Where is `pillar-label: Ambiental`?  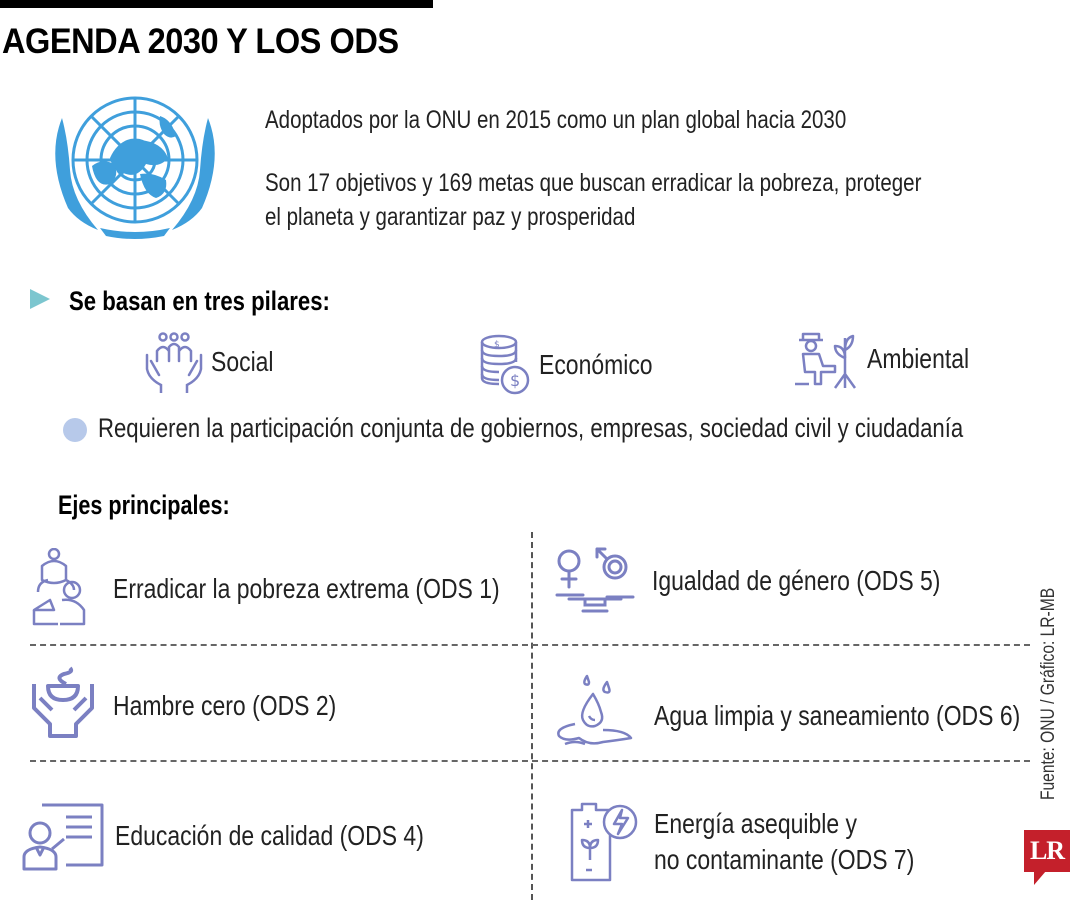
pillar-label: Ambiental is located at coordinates (918, 358).